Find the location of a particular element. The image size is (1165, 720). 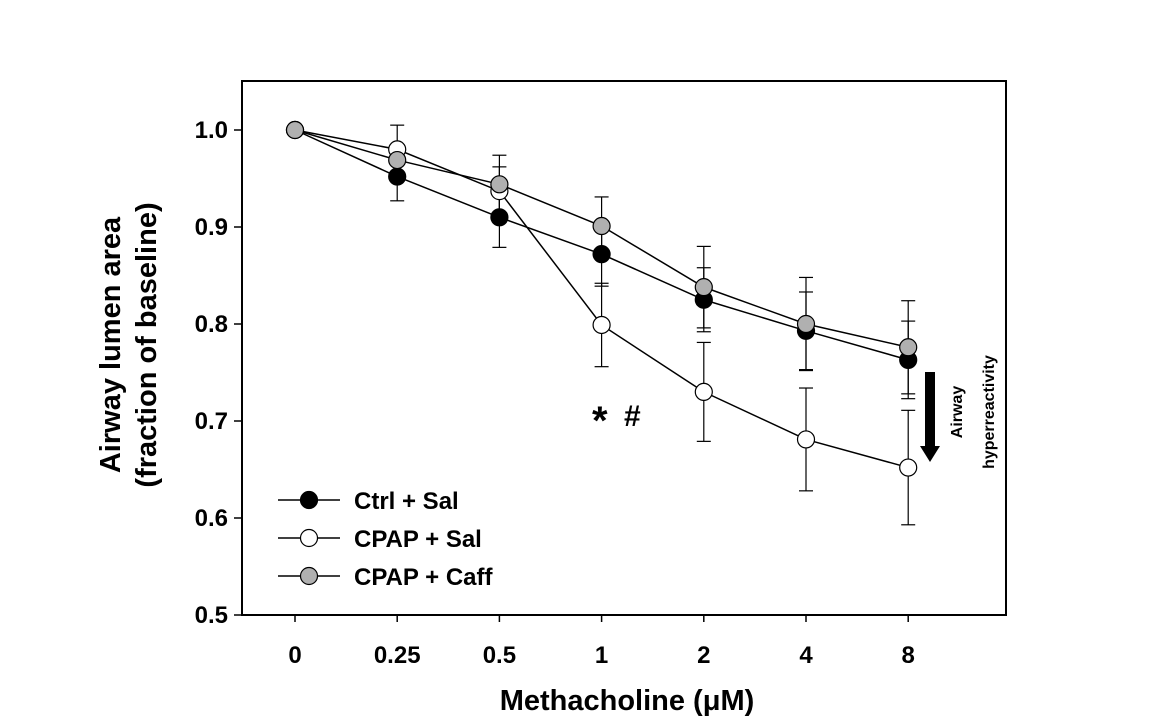

x-tick-label: 0.5 is located at coordinates (499, 655).